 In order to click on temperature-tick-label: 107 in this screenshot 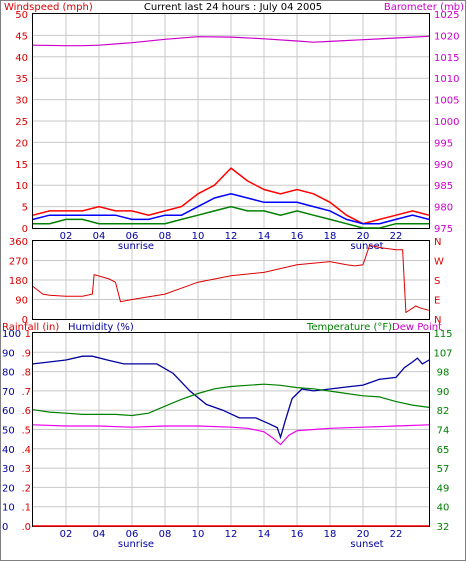, I will do `click(442, 353)`.